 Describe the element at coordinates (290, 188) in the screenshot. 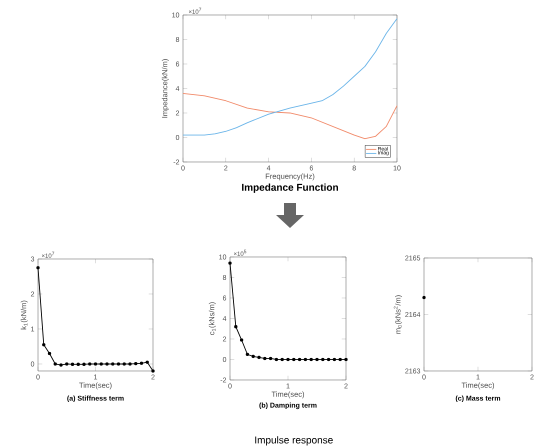

I see `text: Impedance Function` at that location.